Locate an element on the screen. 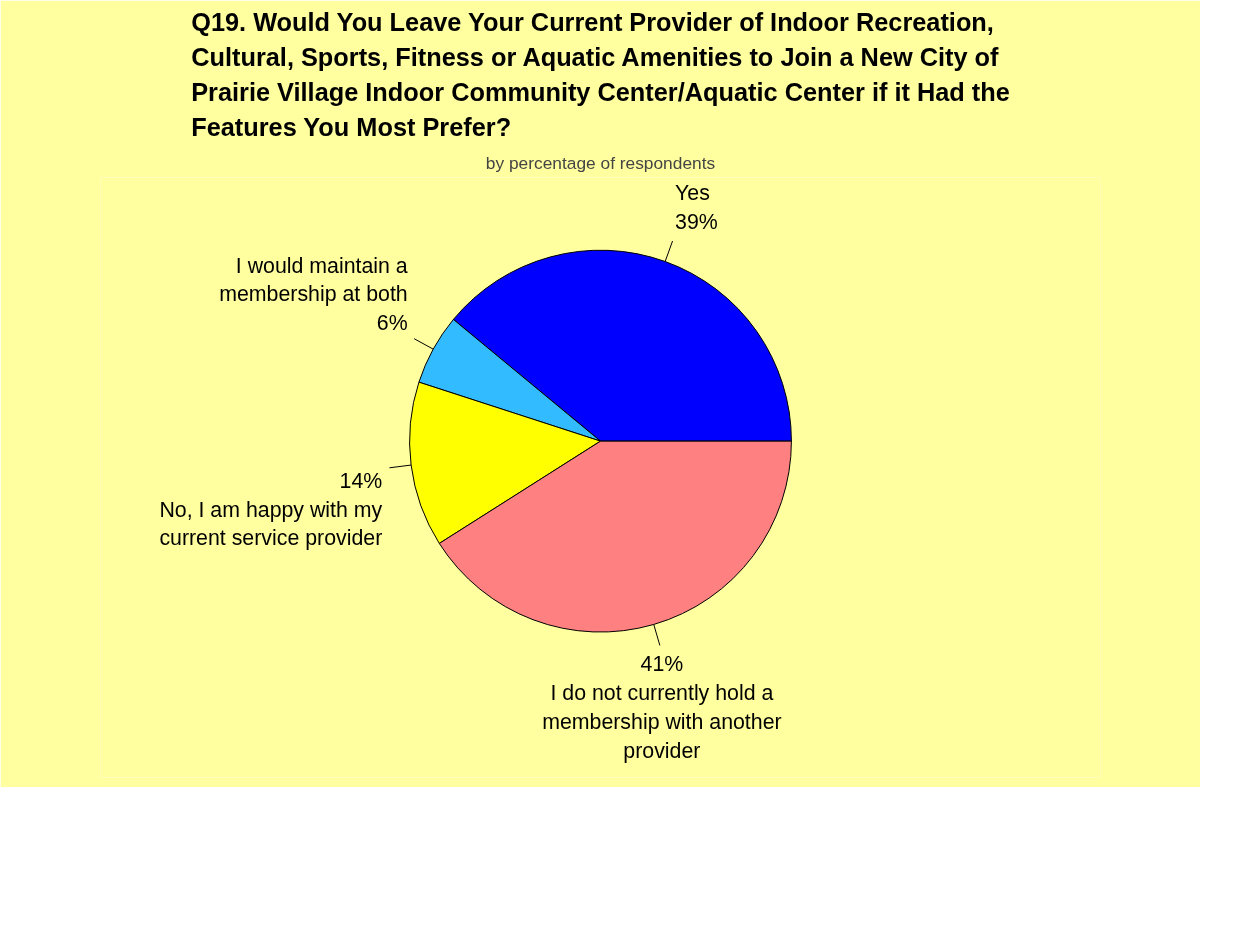 Image resolution: width=1254 pixels, height=951 pixels. data-label: 41% is located at coordinates (662, 664).